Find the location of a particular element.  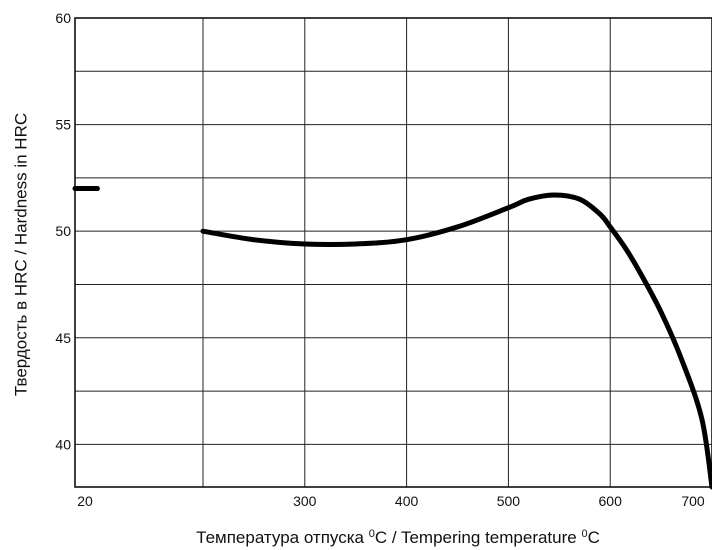

x-tick-label: 400 is located at coordinates (407, 501).